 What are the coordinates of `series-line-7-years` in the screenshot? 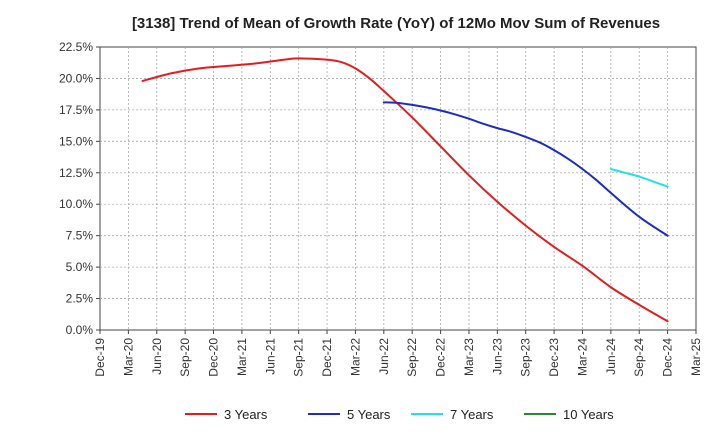 It's located at (639, 178).